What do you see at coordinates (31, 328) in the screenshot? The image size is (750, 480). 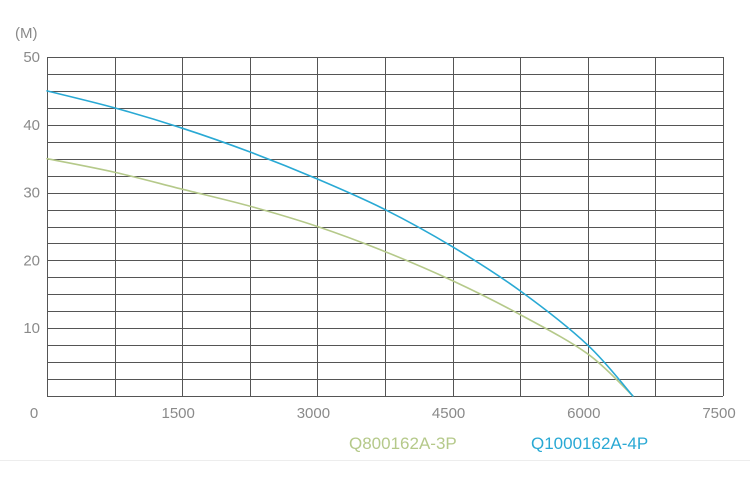 I see `y-tick-label: 10` at bounding box center [31, 328].